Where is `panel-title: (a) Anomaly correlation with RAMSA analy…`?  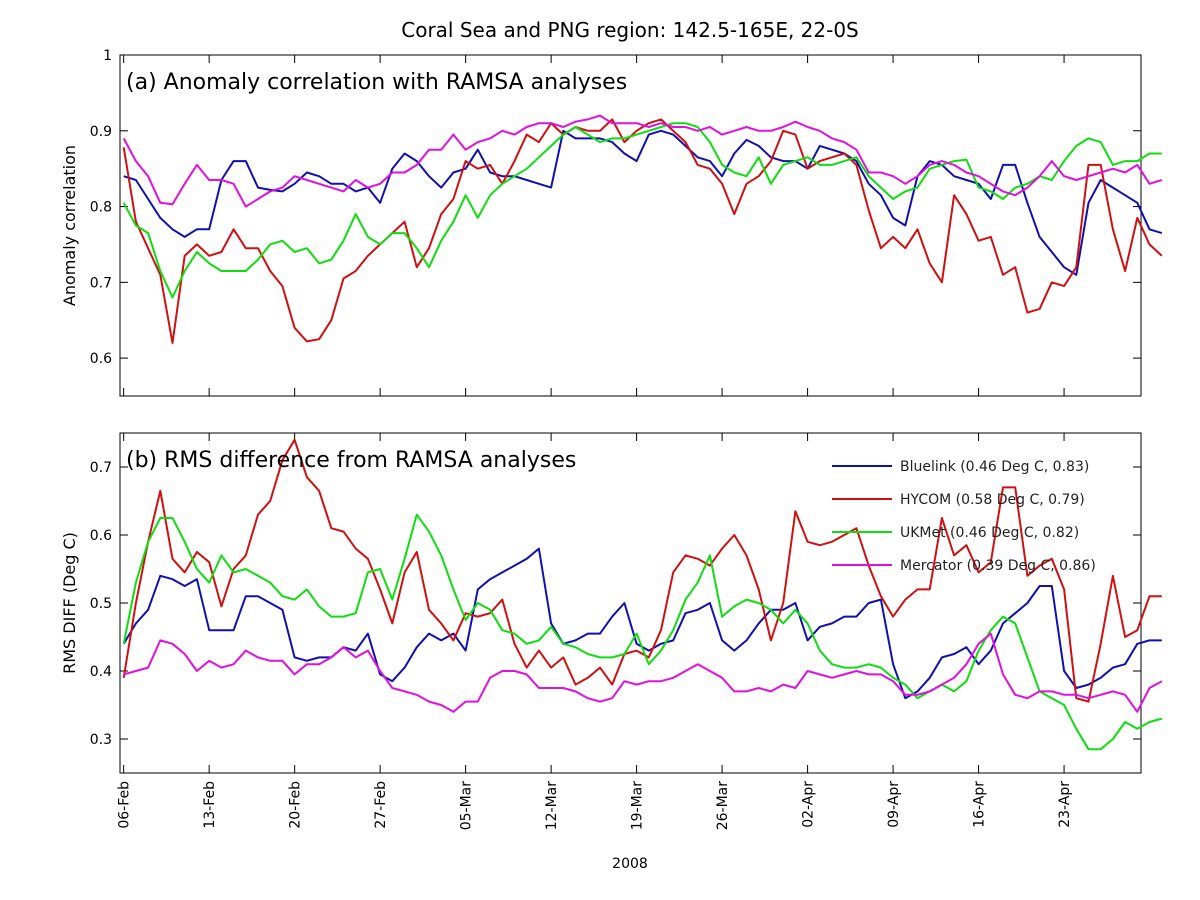
panel-title: (a) Anomaly correlation with RAMSA analy… is located at coordinates (376, 82).